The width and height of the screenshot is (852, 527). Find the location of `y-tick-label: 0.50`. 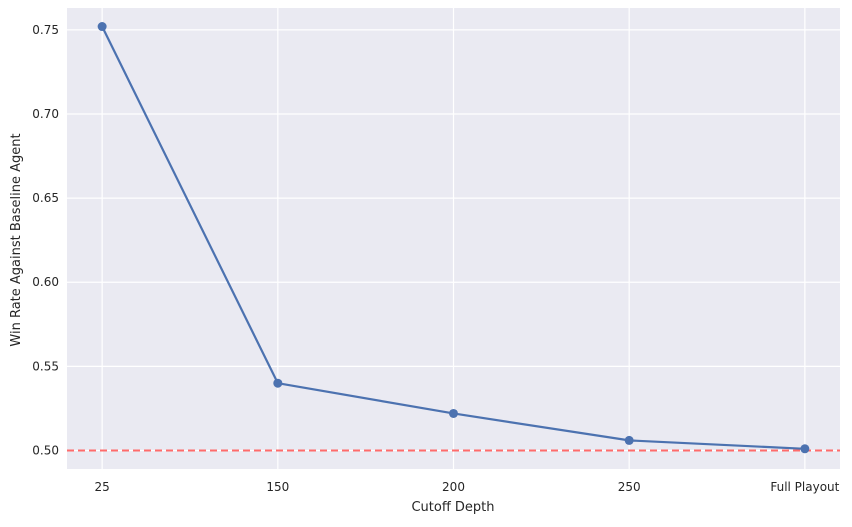

y-tick-label: 0.50 is located at coordinates (45, 450).